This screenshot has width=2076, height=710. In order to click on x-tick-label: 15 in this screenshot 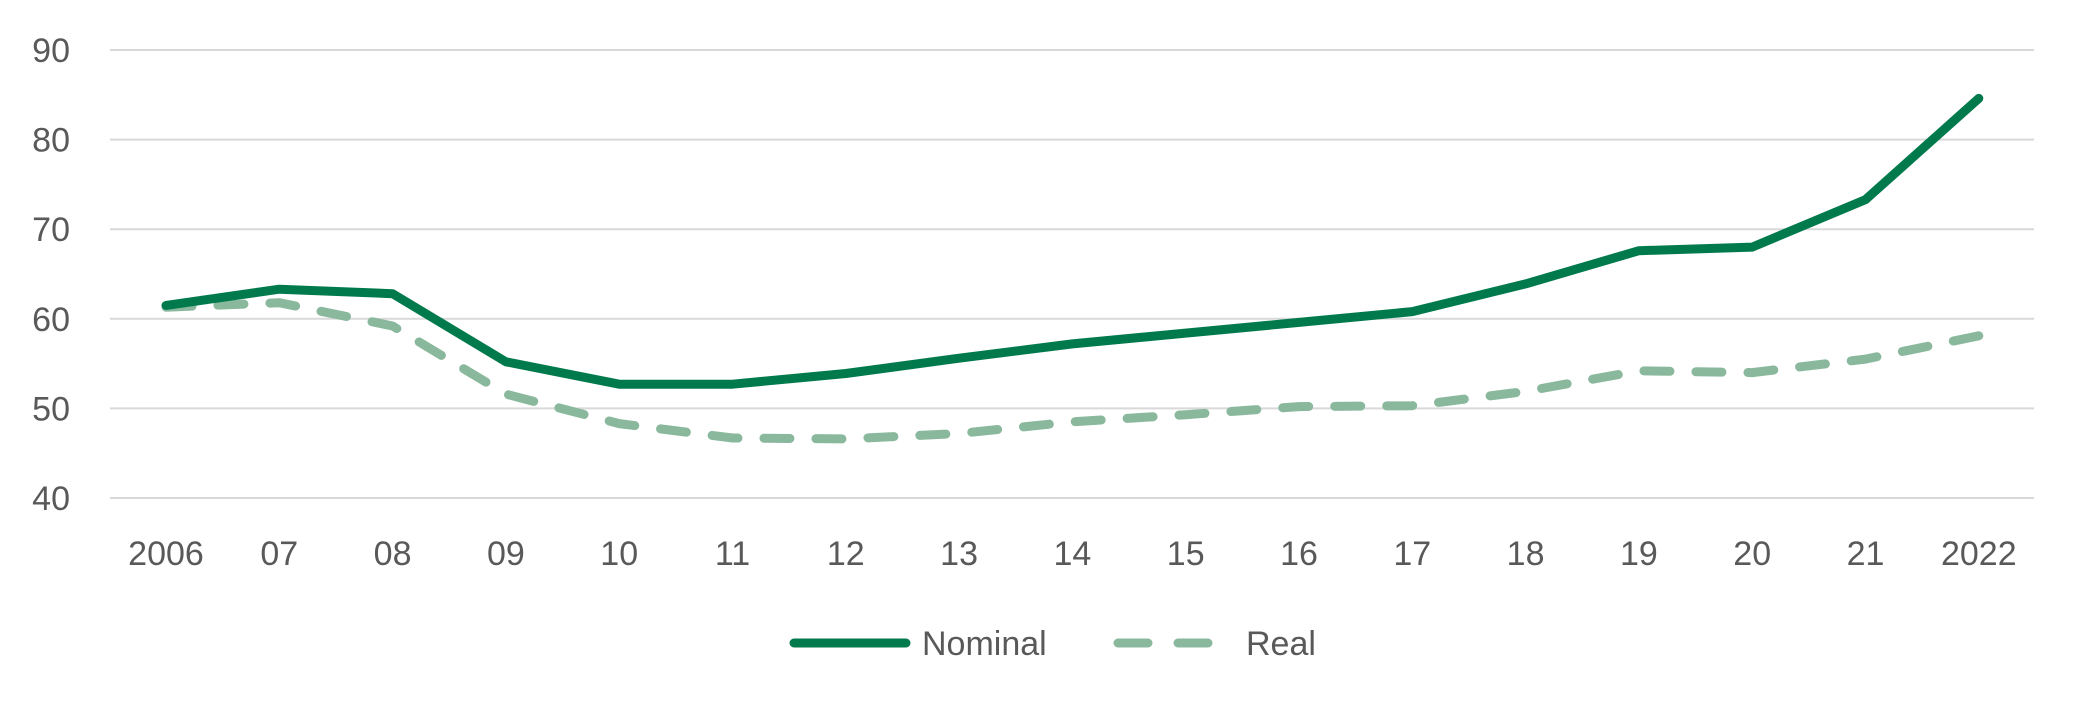, I will do `click(1186, 554)`.